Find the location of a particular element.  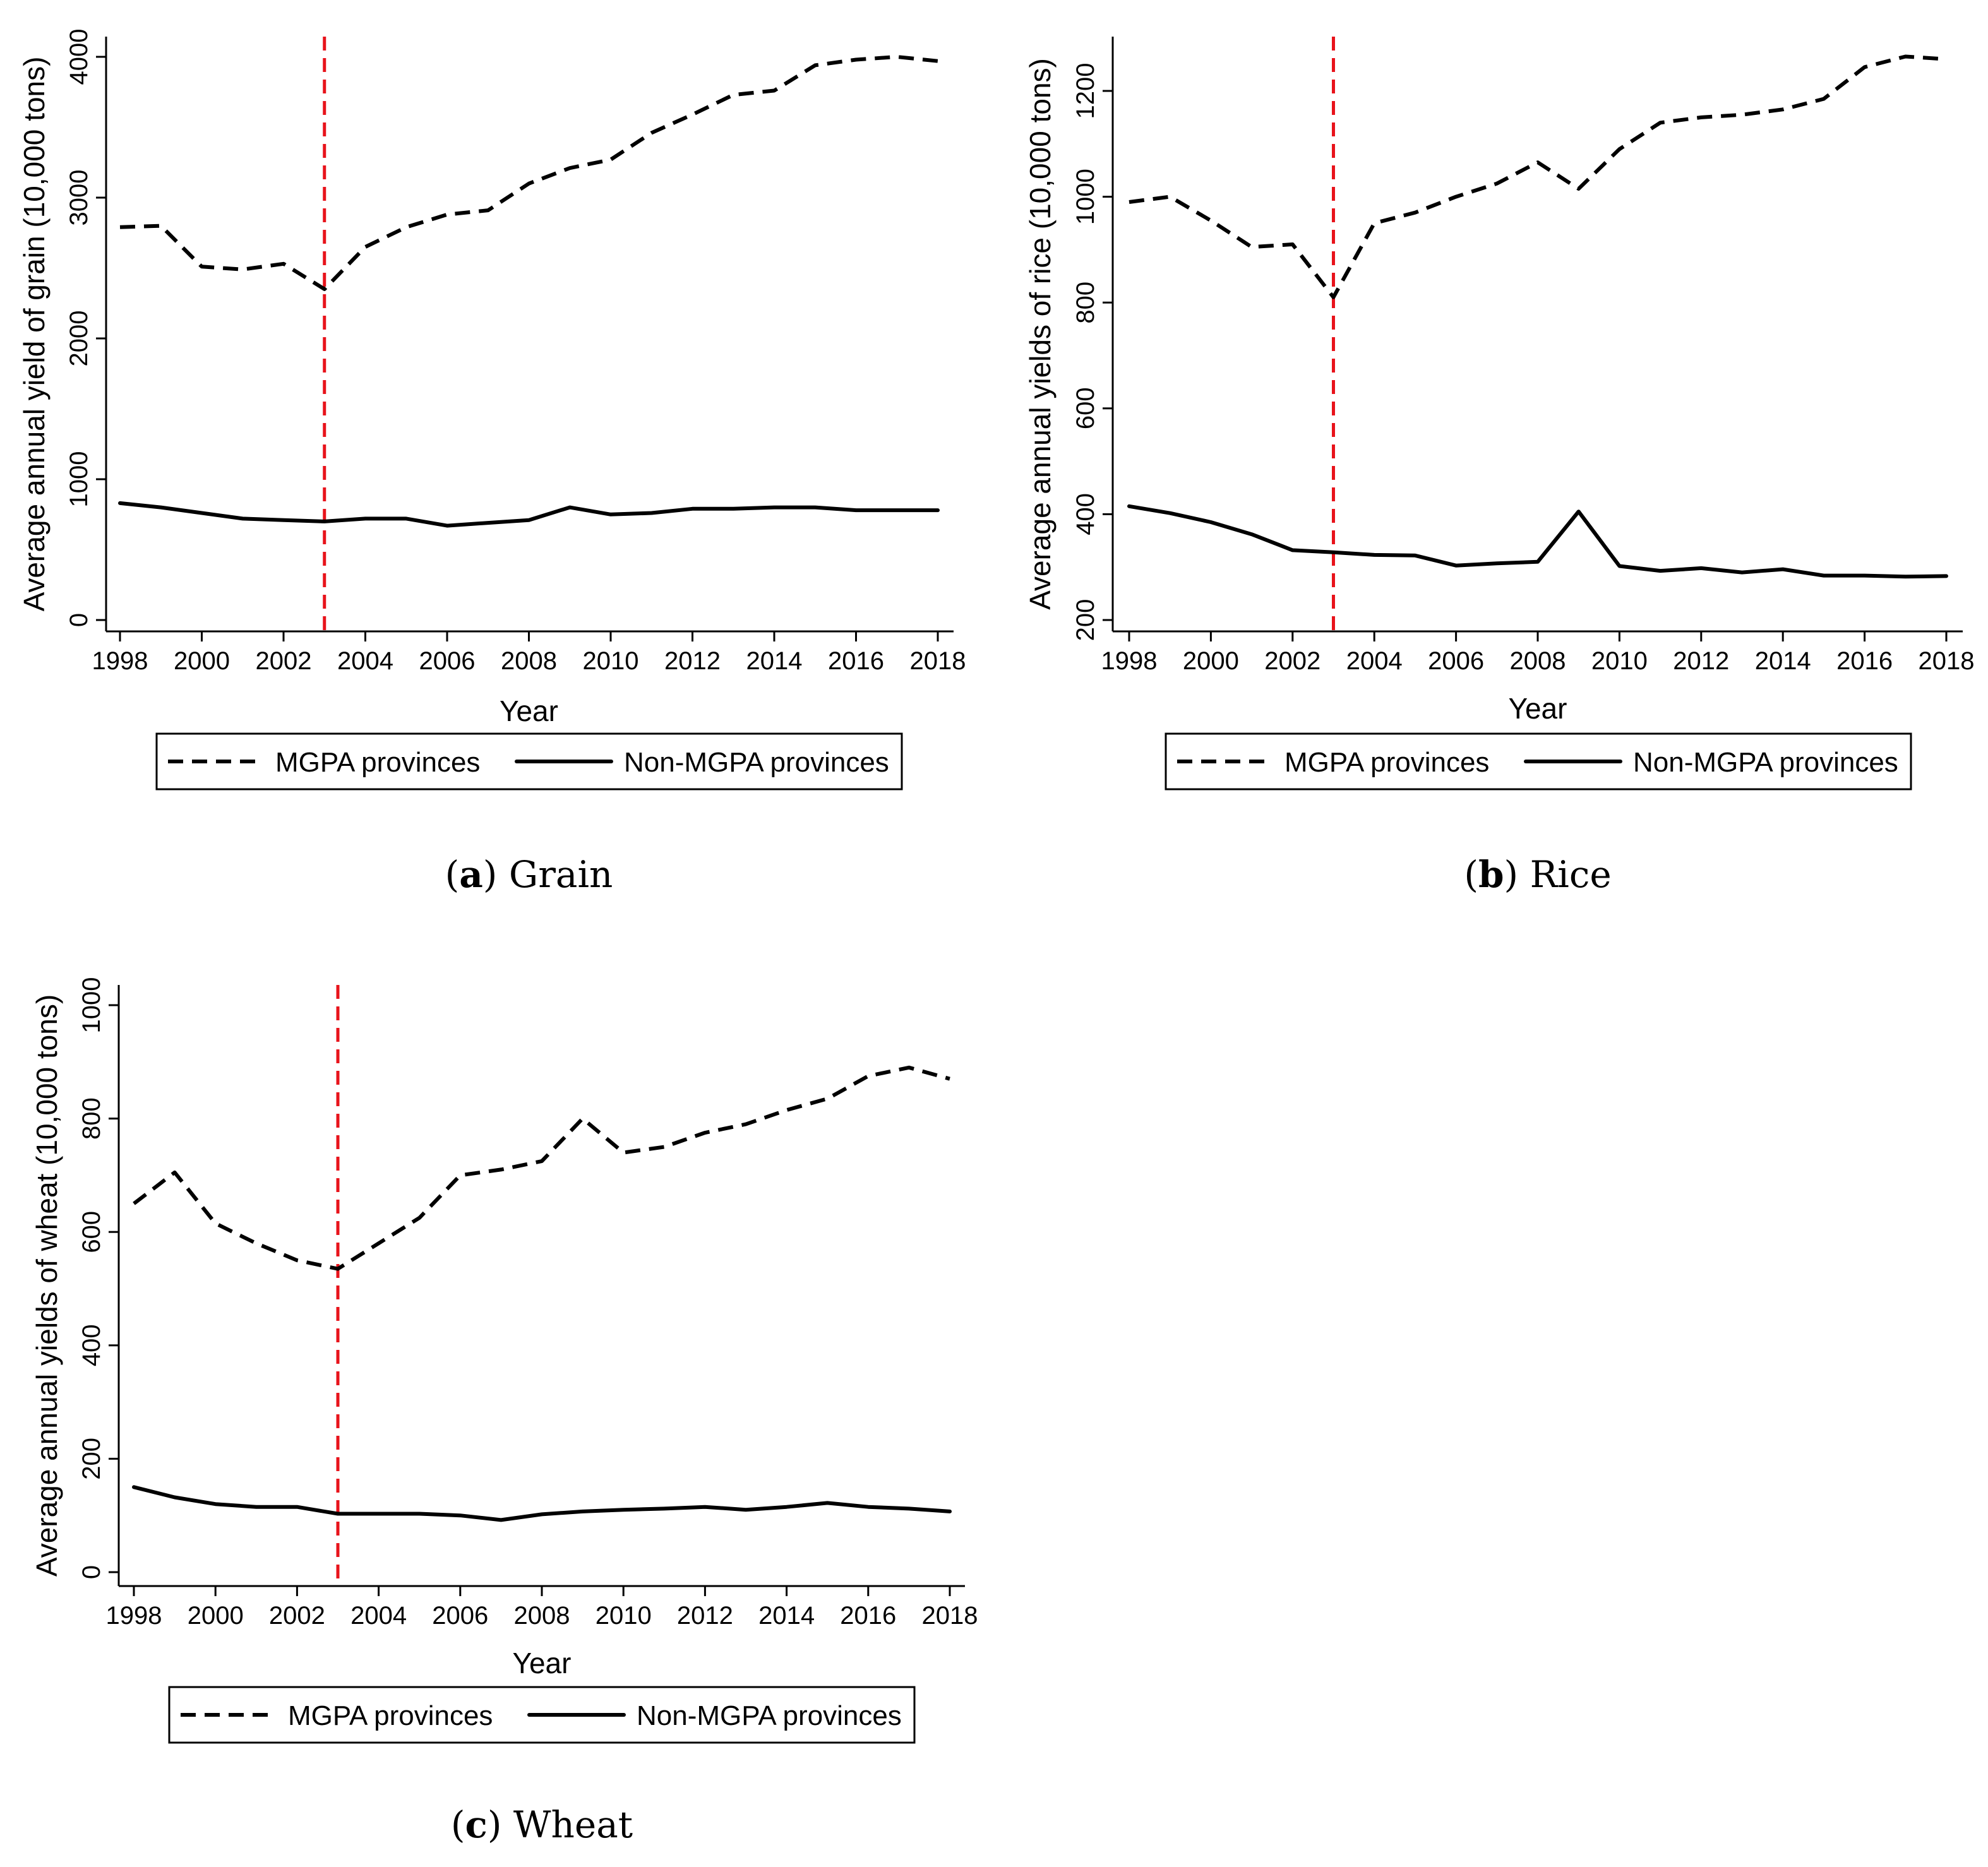

caption-letter: a is located at coordinates (471, 874).